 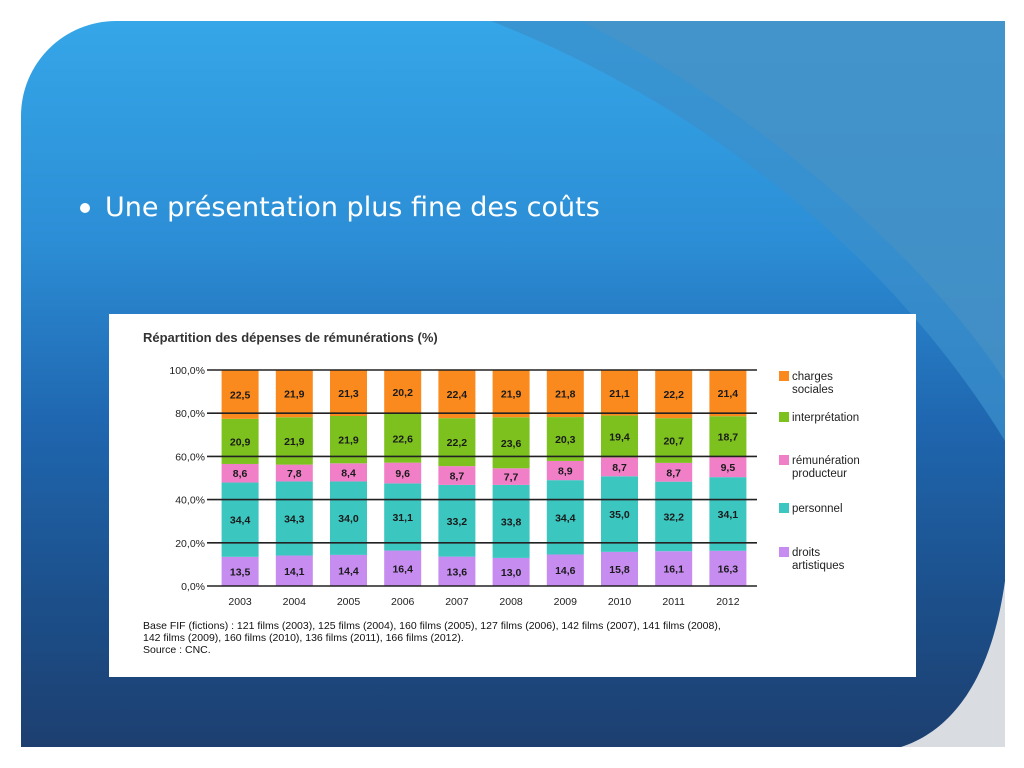 I want to click on data-label: 7,7, so click(x=511, y=478).